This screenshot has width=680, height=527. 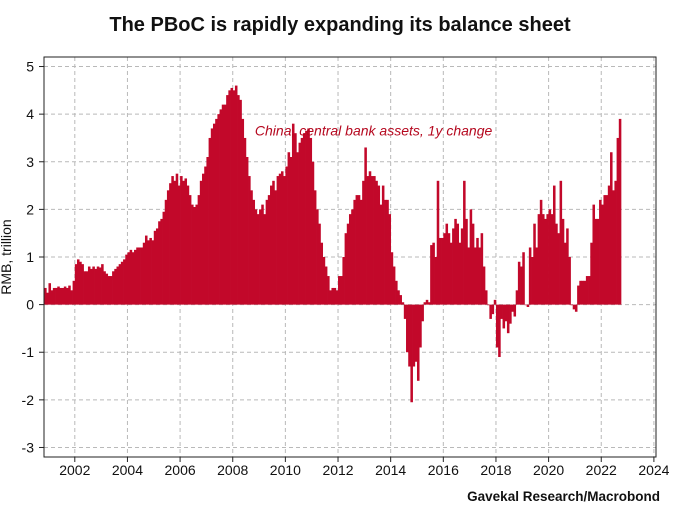 What do you see at coordinates (28, 352) in the screenshot?
I see `y-tick-label: -1` at bounding box center [28, 352].